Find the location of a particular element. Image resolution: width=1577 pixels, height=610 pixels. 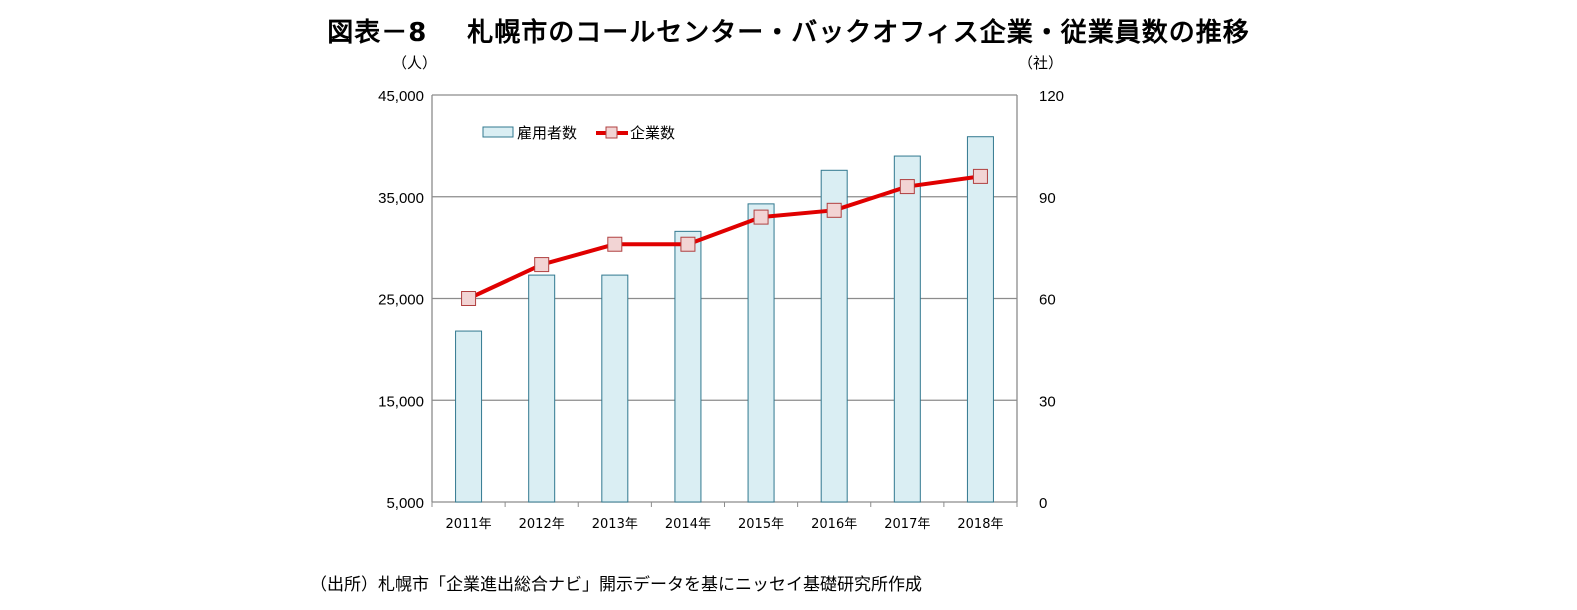

x-tick-label: 2014年 is located at coordinates (688, 524).